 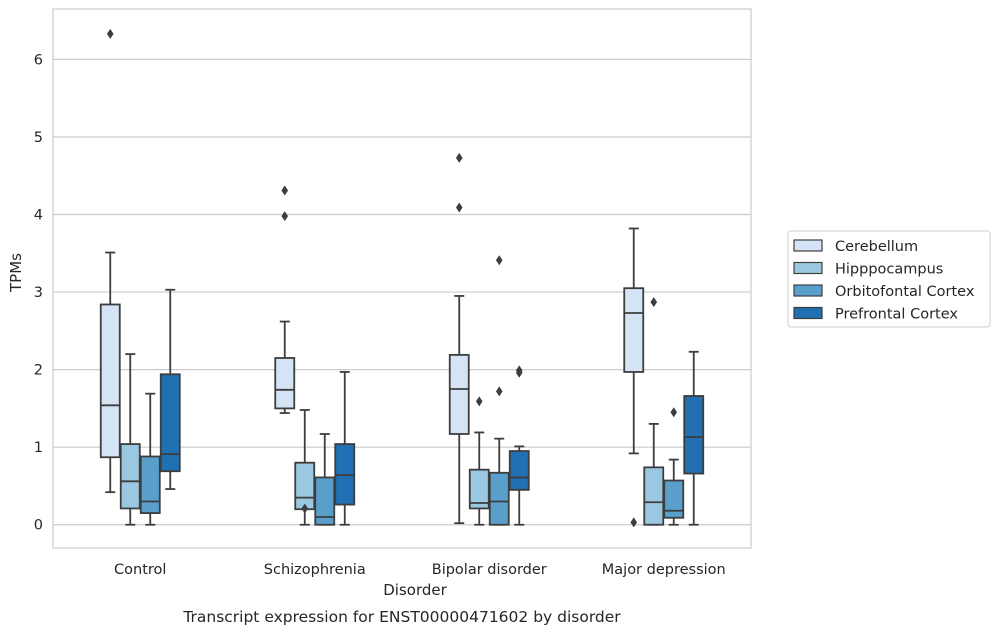 What do you see at coordinates (38, 526) in the screenshot?
I see `y-tick-label-0: 0` at bounding box center [38, 526].